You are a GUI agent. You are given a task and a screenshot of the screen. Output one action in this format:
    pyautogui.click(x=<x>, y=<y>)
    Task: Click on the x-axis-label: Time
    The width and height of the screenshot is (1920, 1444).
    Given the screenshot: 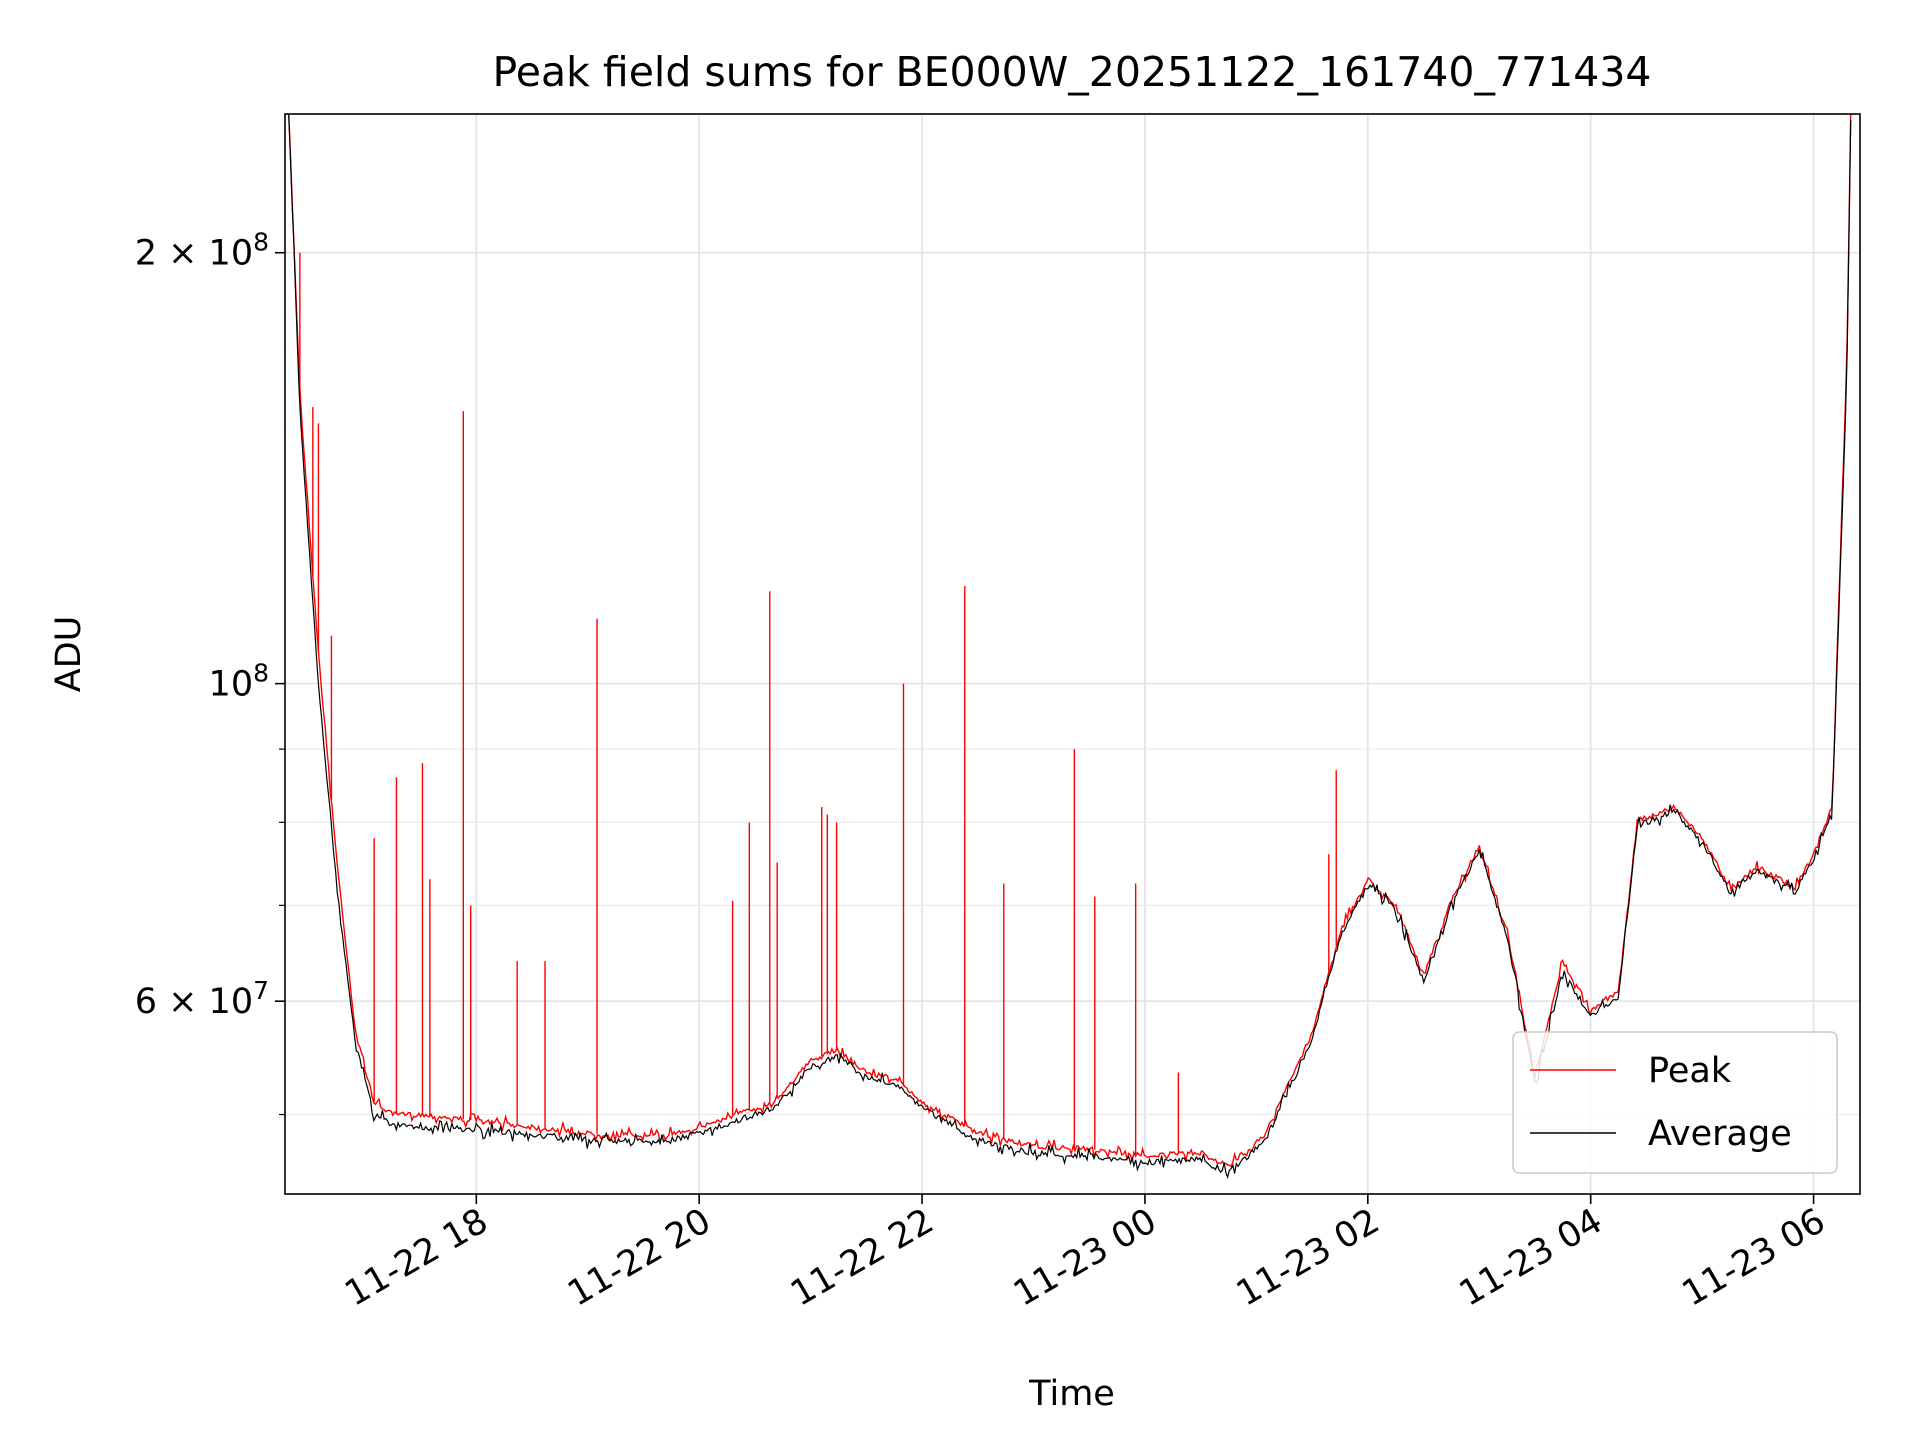 What is the action you would take?
    pyautogui.click(x=1071, y=1394)
    